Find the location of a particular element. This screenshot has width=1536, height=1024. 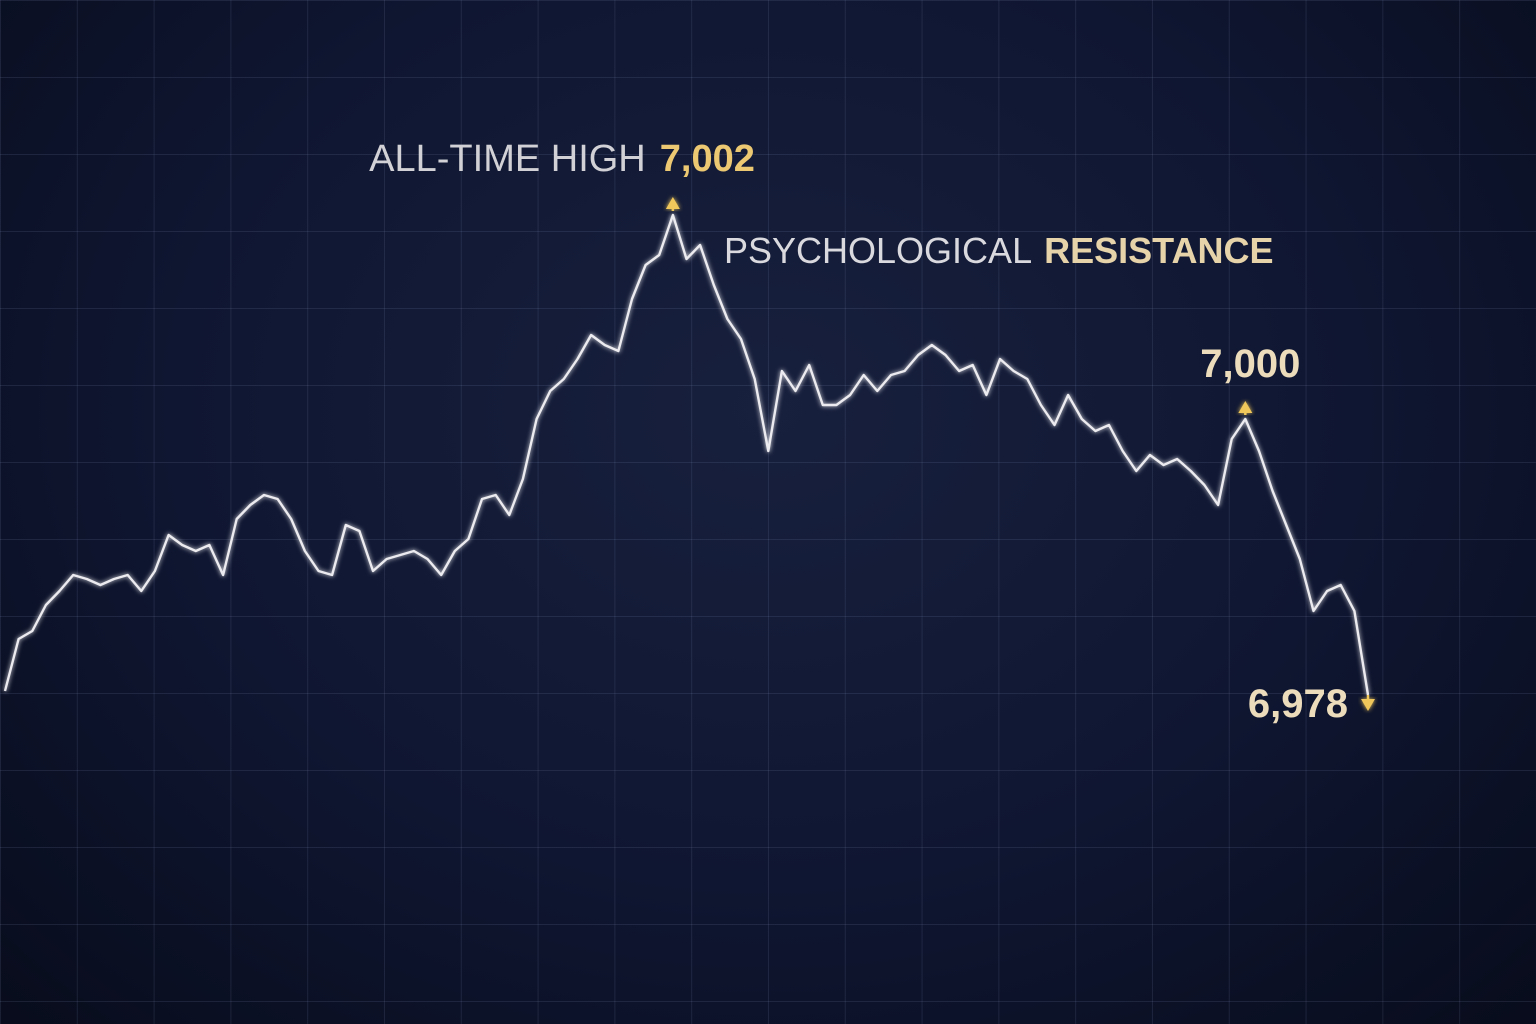

resistance-label-text: PSYCHOLOGICAL is located at coordinates (878, 250).